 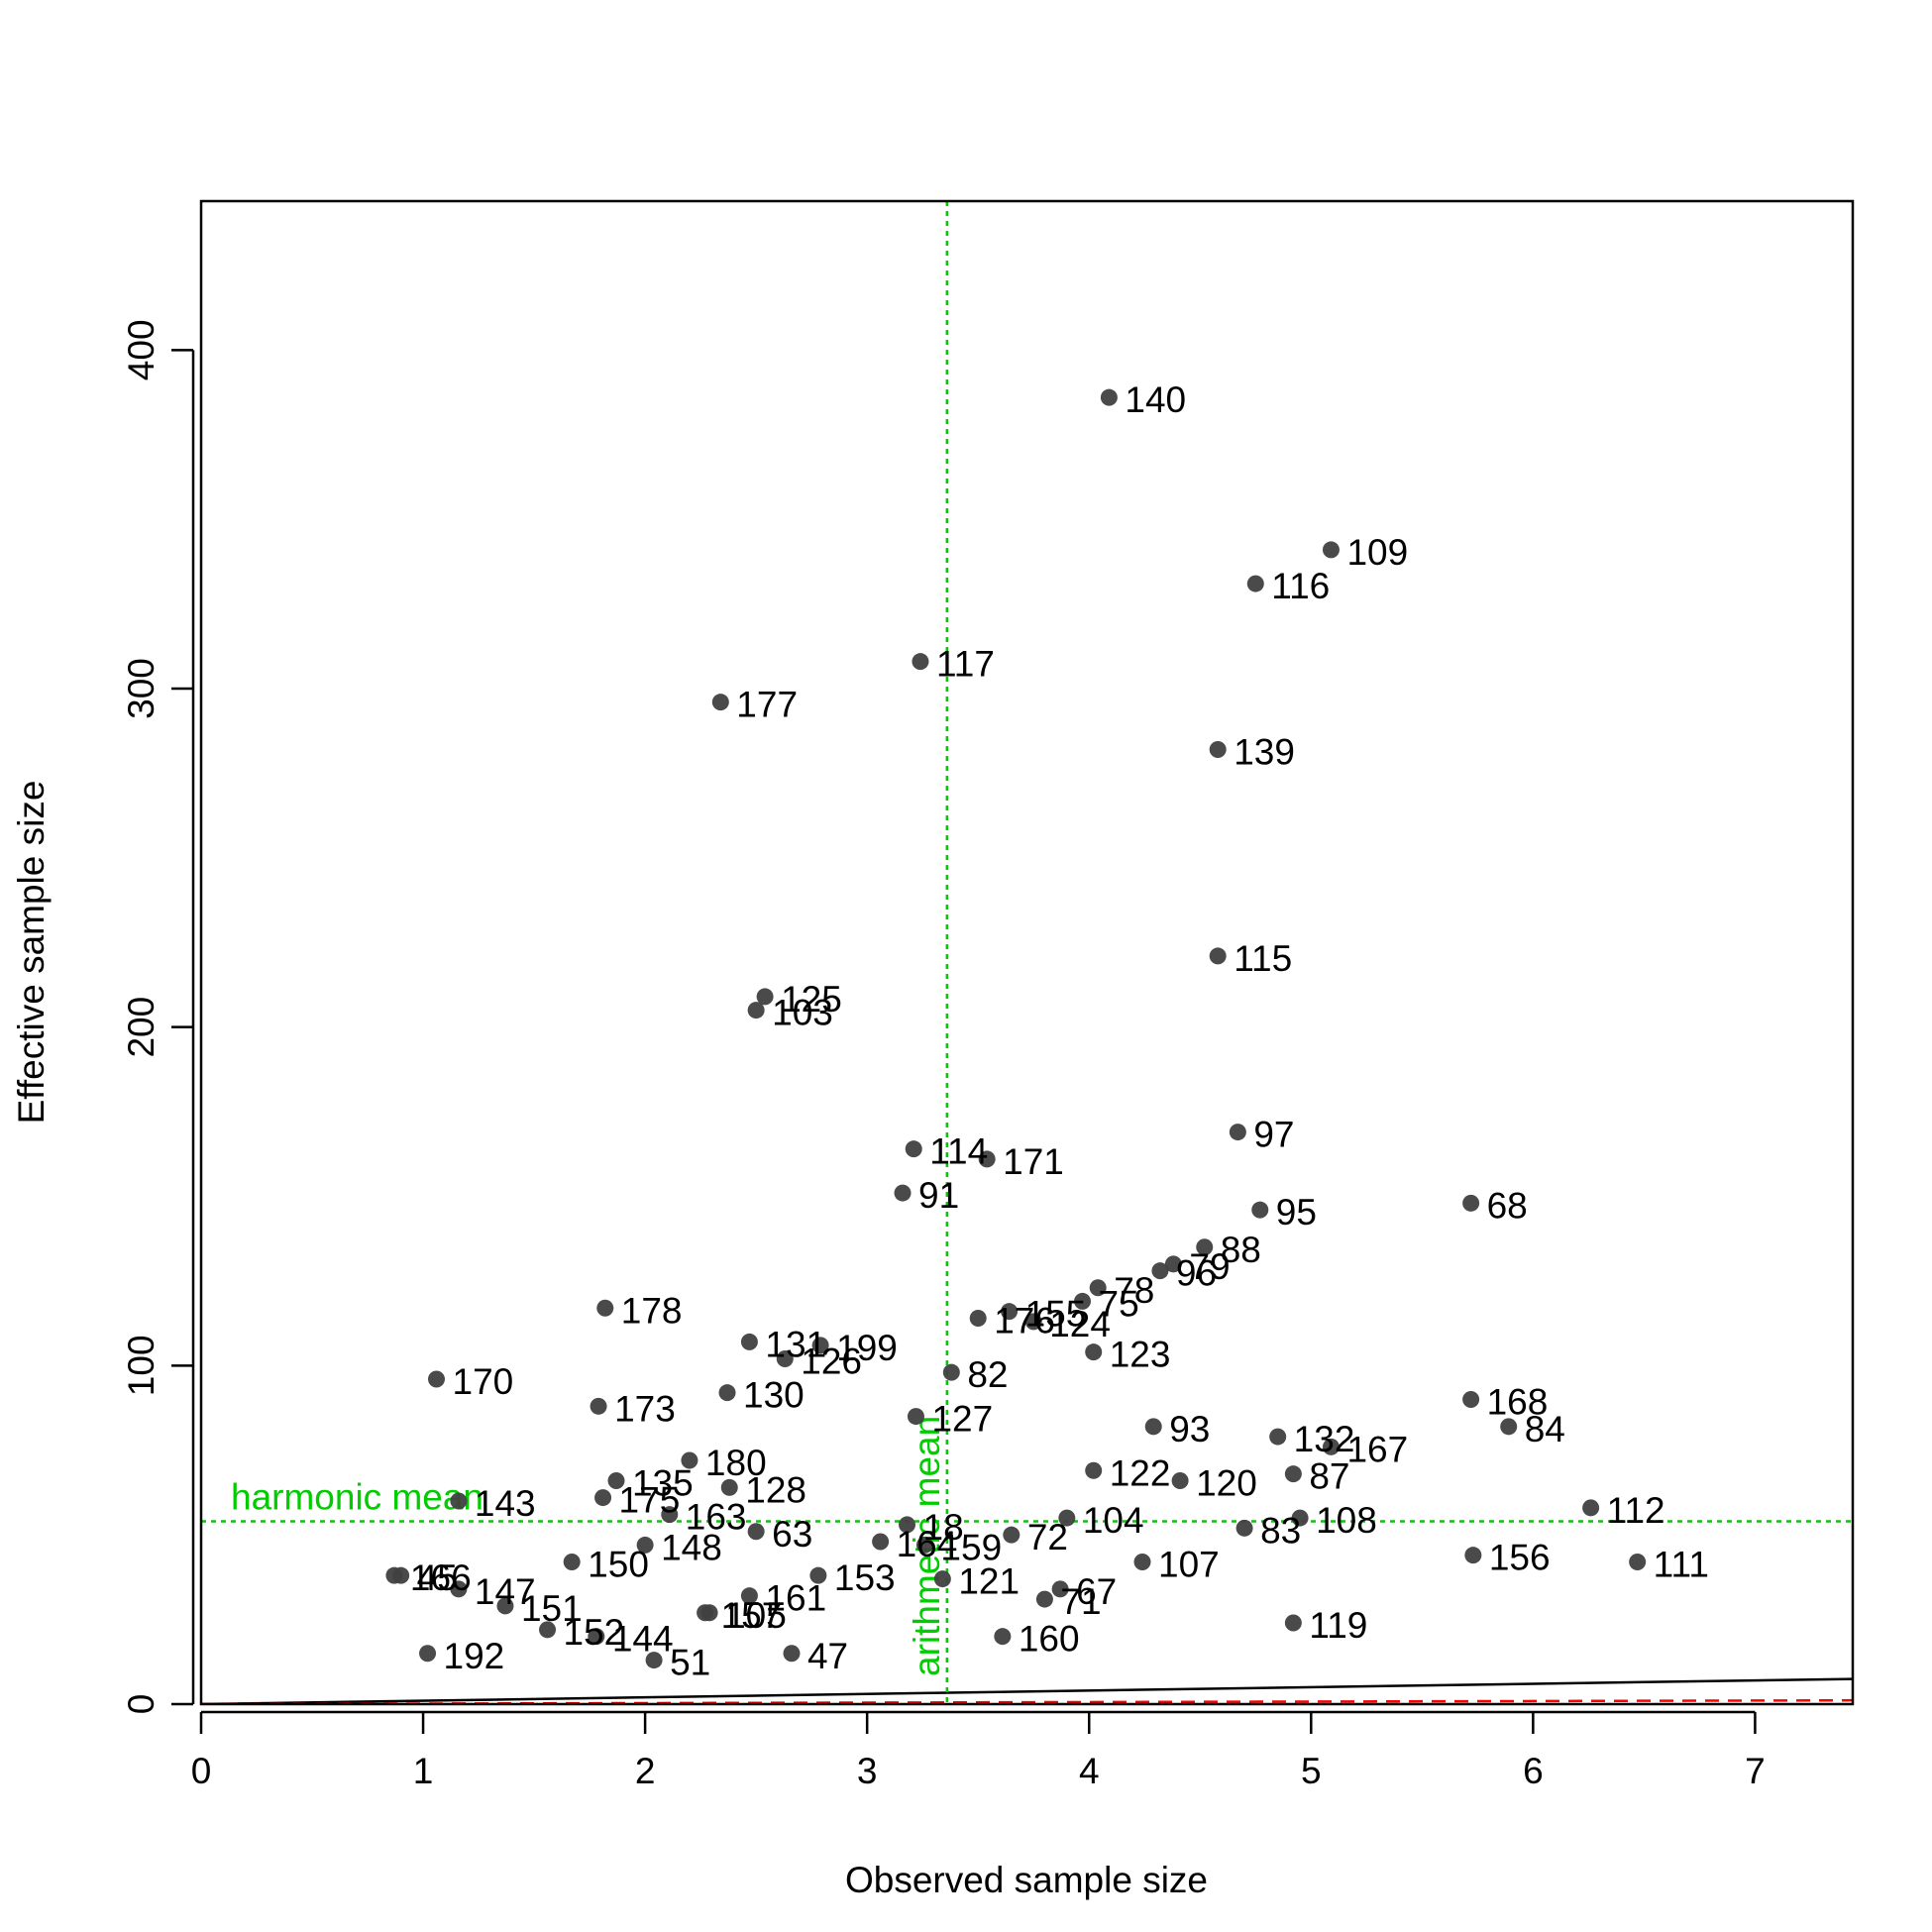 What do you see at coordinates (1113, 1521) in the screenshot?
I see `point-label-104: 104` at bounding box center [1113, 1521].